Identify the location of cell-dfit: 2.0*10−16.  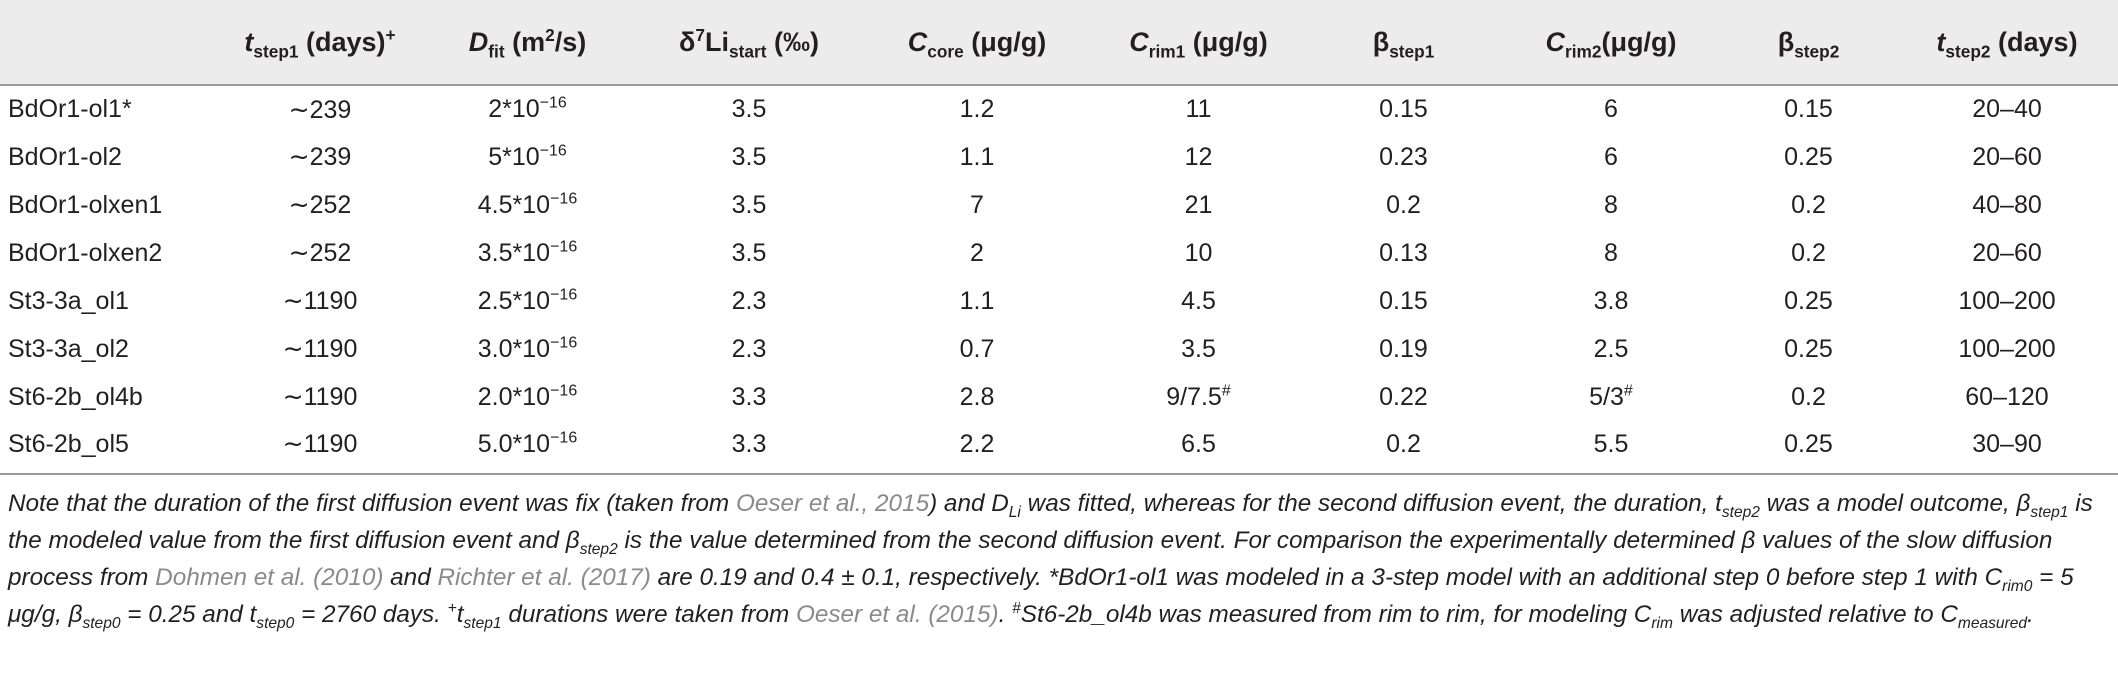
(527, 396).